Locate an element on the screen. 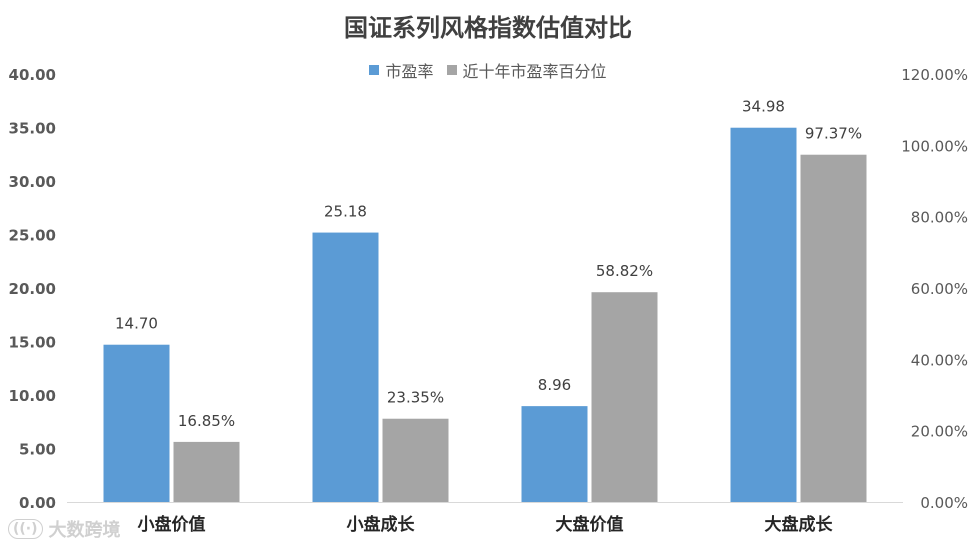 The height and width of the screenshot is (550, 976). legend-item-pe: 市盈率 is located at coordinates (401, 70).